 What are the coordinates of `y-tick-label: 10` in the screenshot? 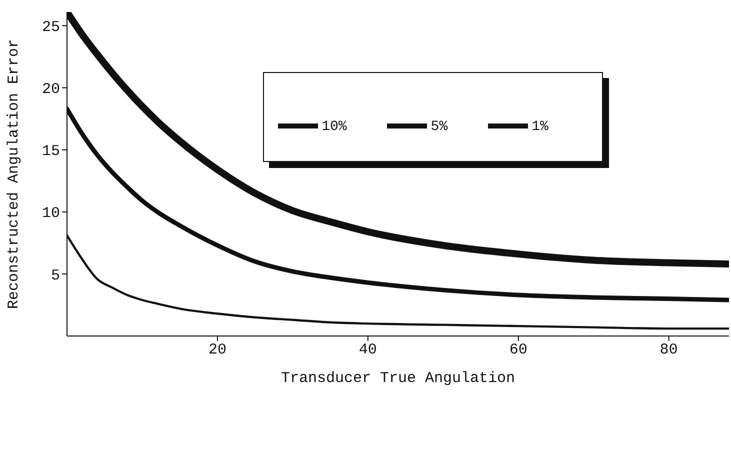 It's located at (51, 213).